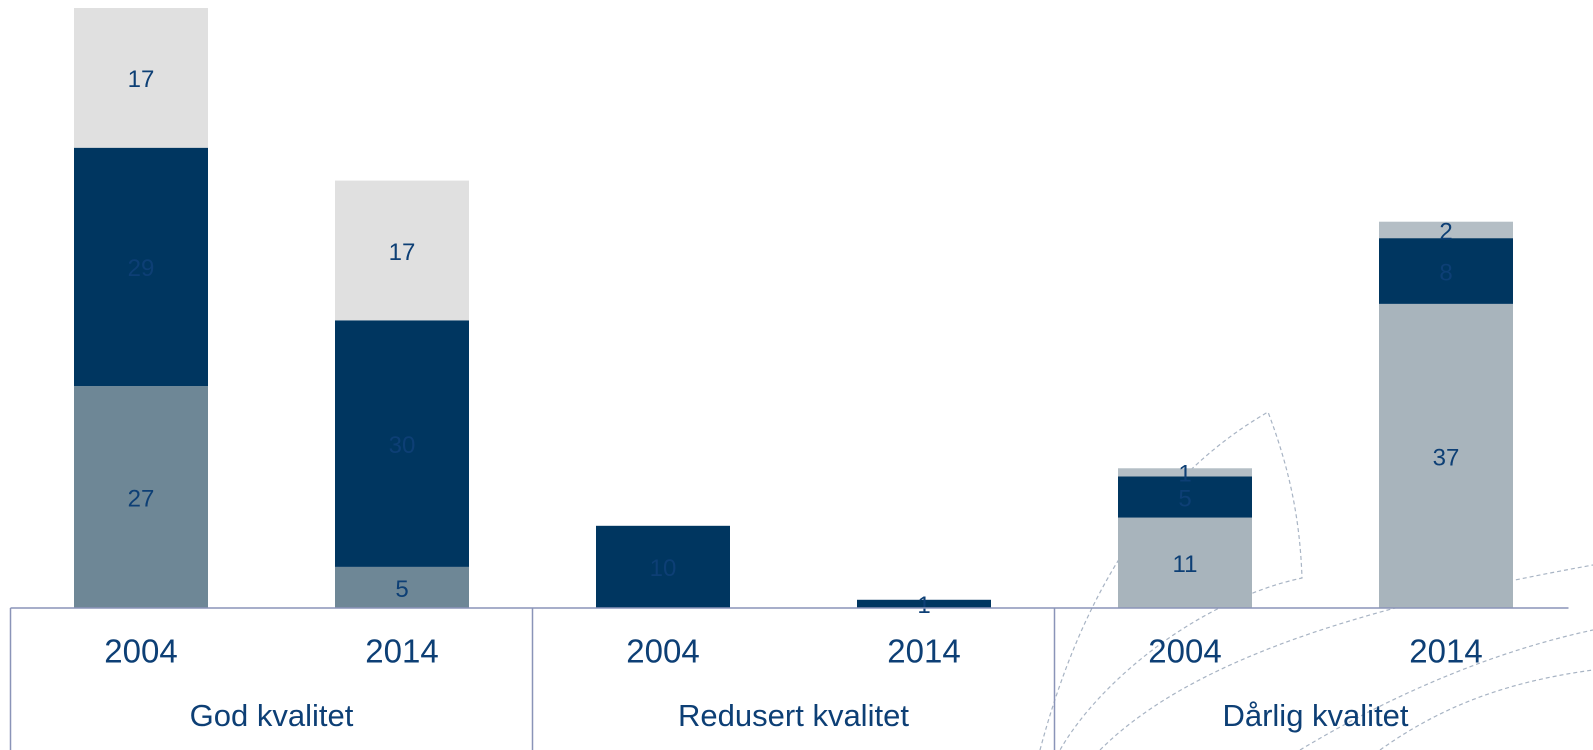 The height and width of the screenshot is (750, 1593). What do you see at coordinates (272, 715) in the screenshot?
I see `group-label: God kvalitet` at bounding box center [272, 715].